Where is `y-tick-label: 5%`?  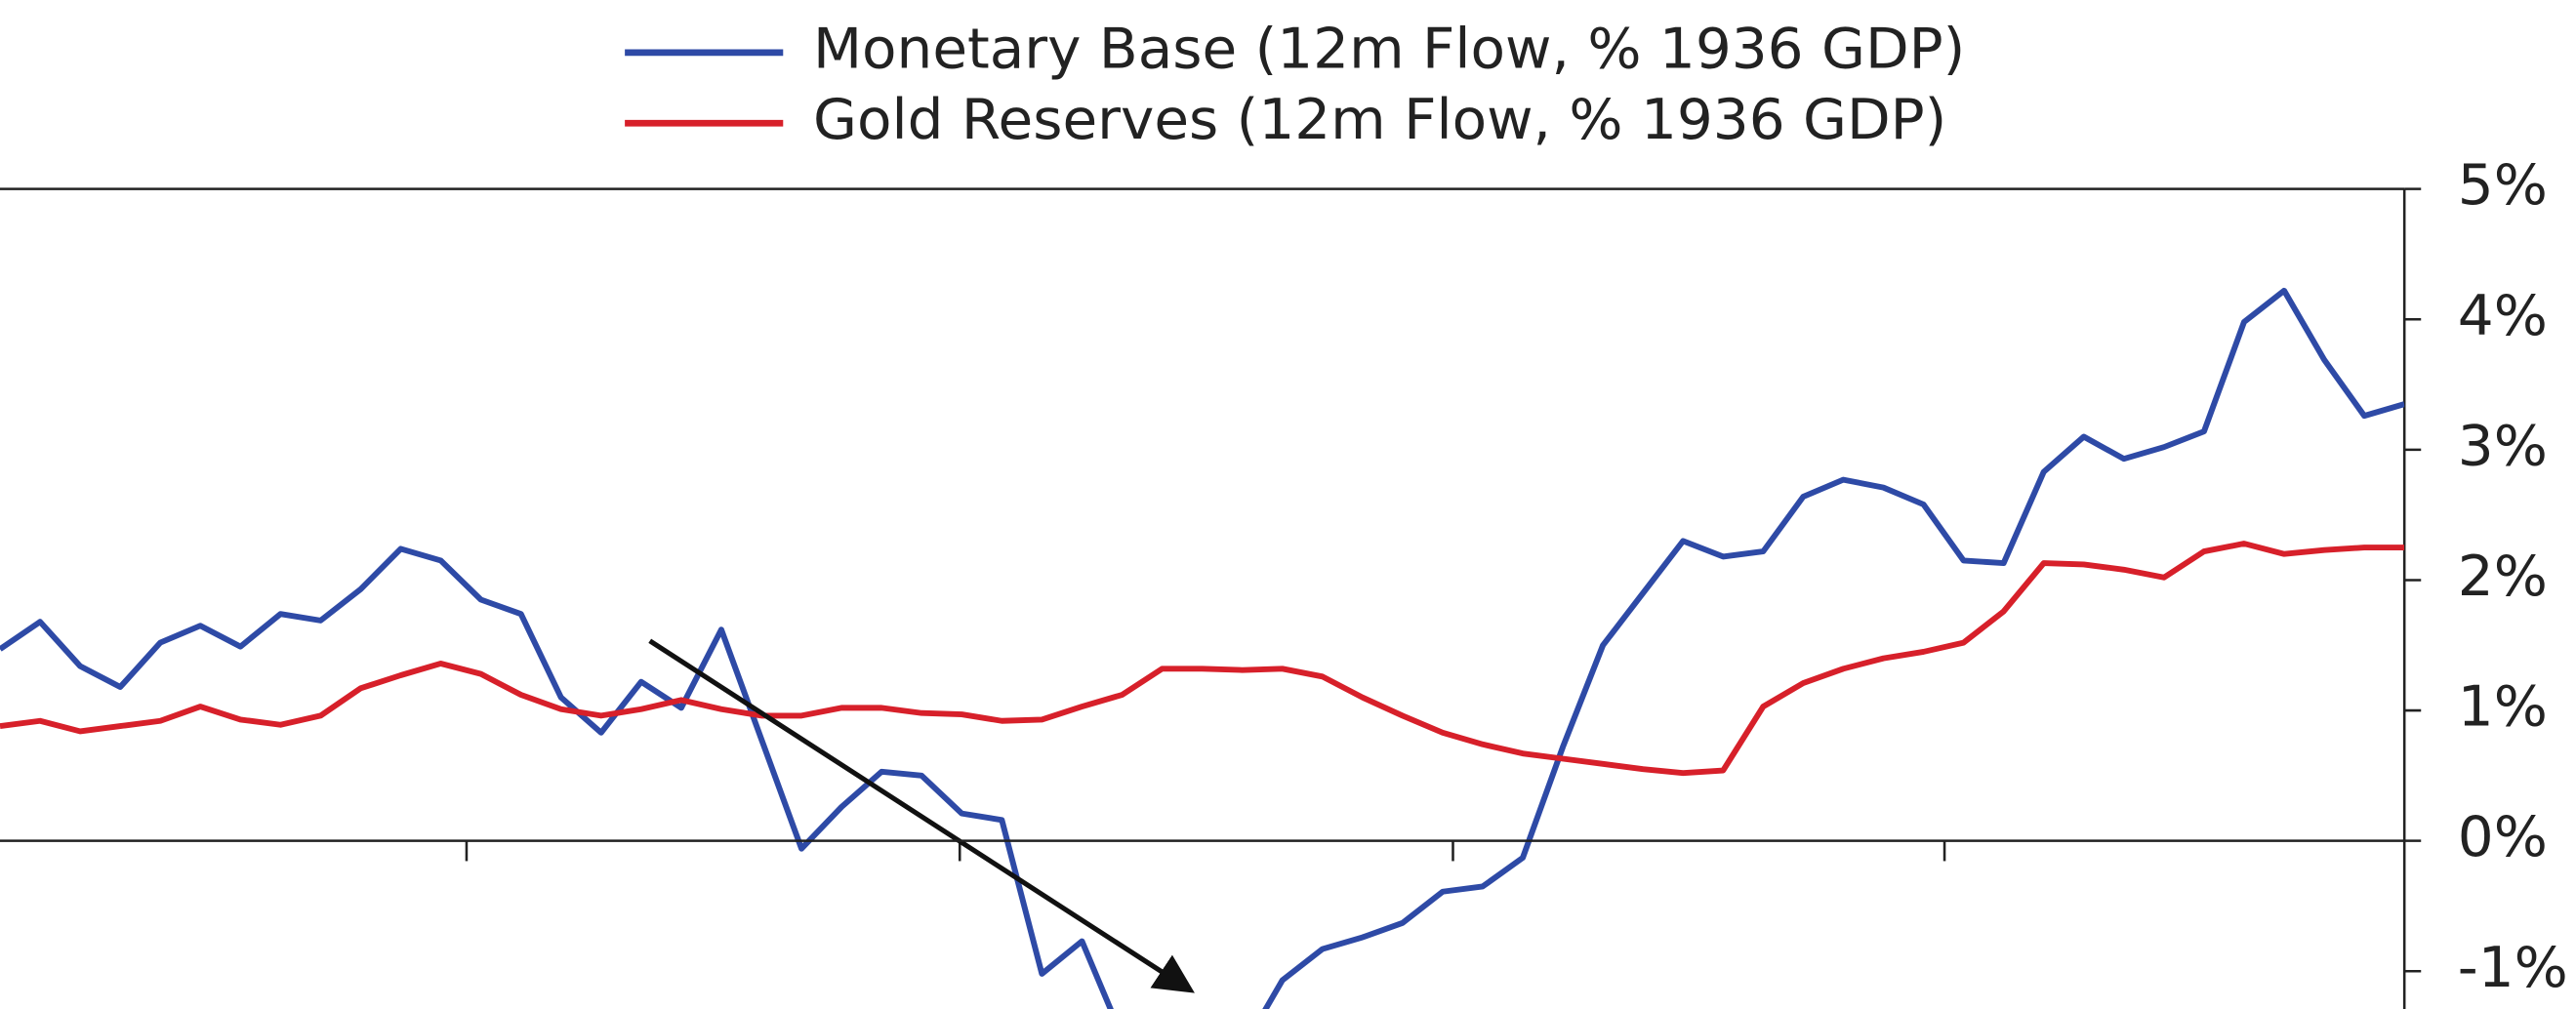 y-tick-label: 5% is located at coordinates (2503, 185).